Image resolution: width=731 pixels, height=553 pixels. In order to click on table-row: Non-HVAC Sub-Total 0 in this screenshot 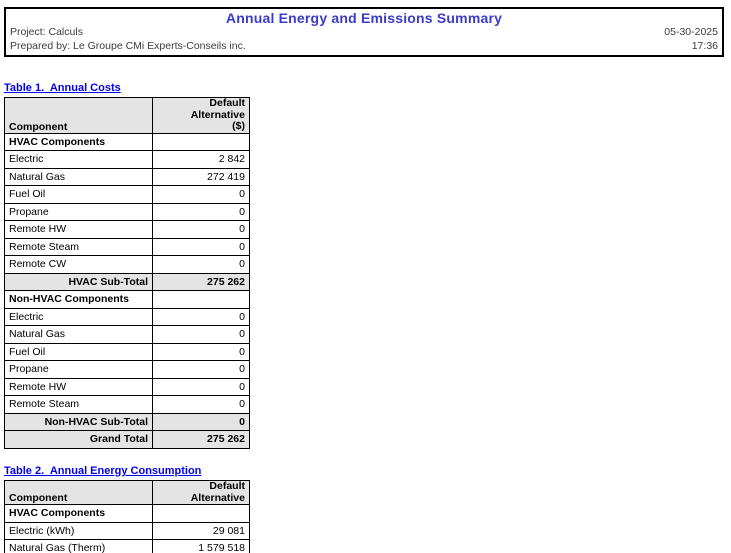, I will do `click(127, 421)`.